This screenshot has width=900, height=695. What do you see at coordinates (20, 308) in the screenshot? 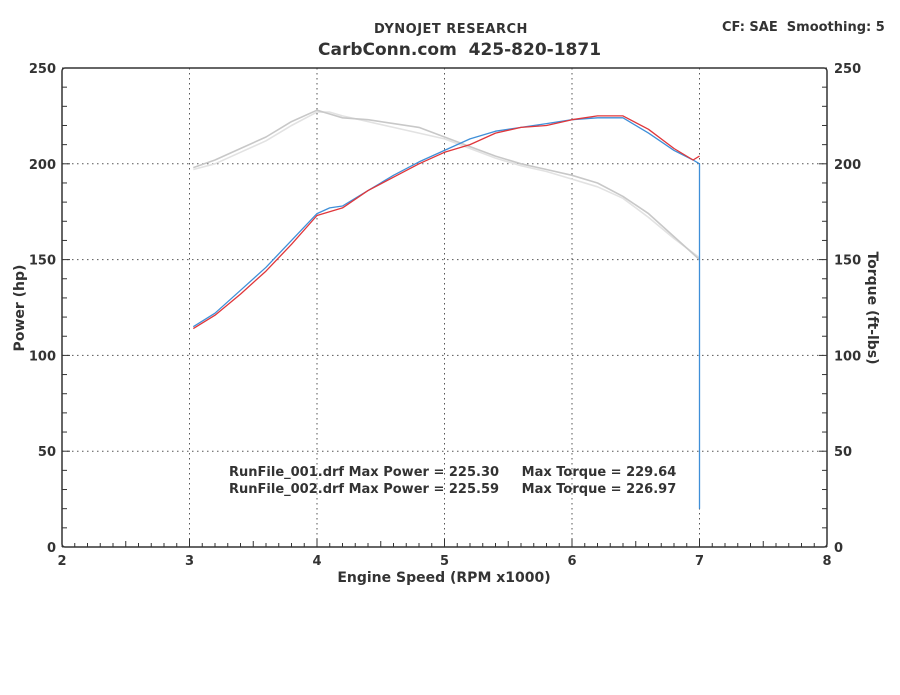
I see `y-axis-label-left: Power (hp)` at bounding box center [20, 308].